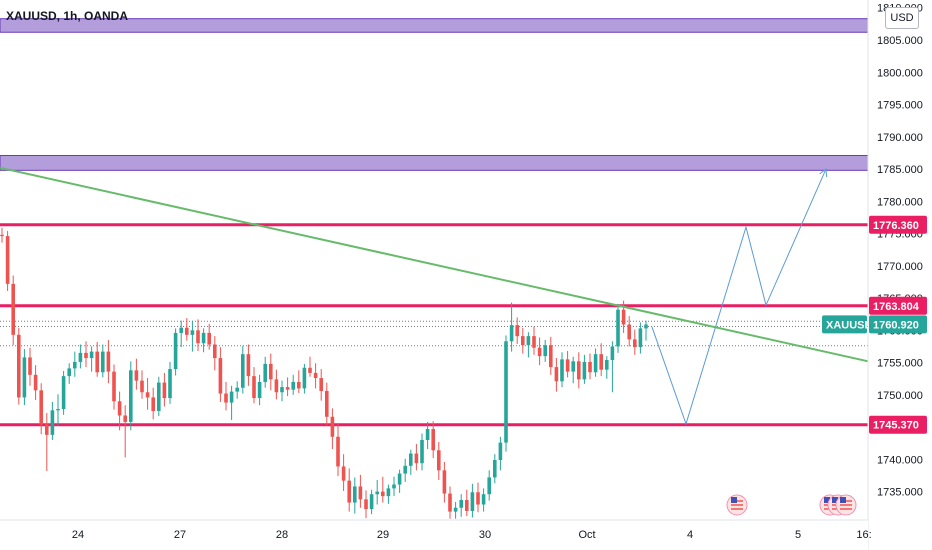 This screenshot has height=550, width=932. Describe the element at coordinates (383, 535) in the screenshot. I see `time-tick-label: 29` at that location.